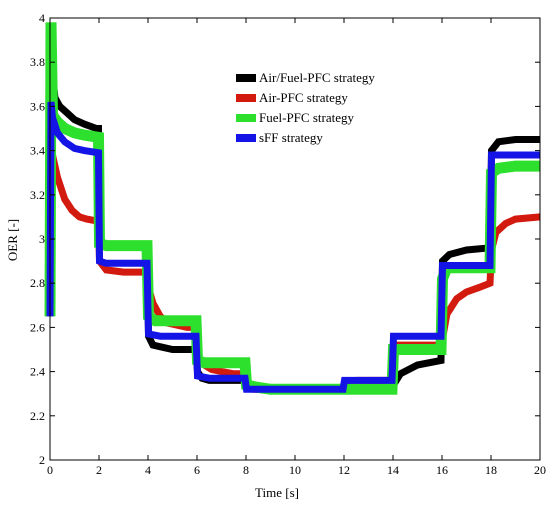 This screenshot has width=550, height=506. I want to click on x-tick-label: 14, so click(393, 470).